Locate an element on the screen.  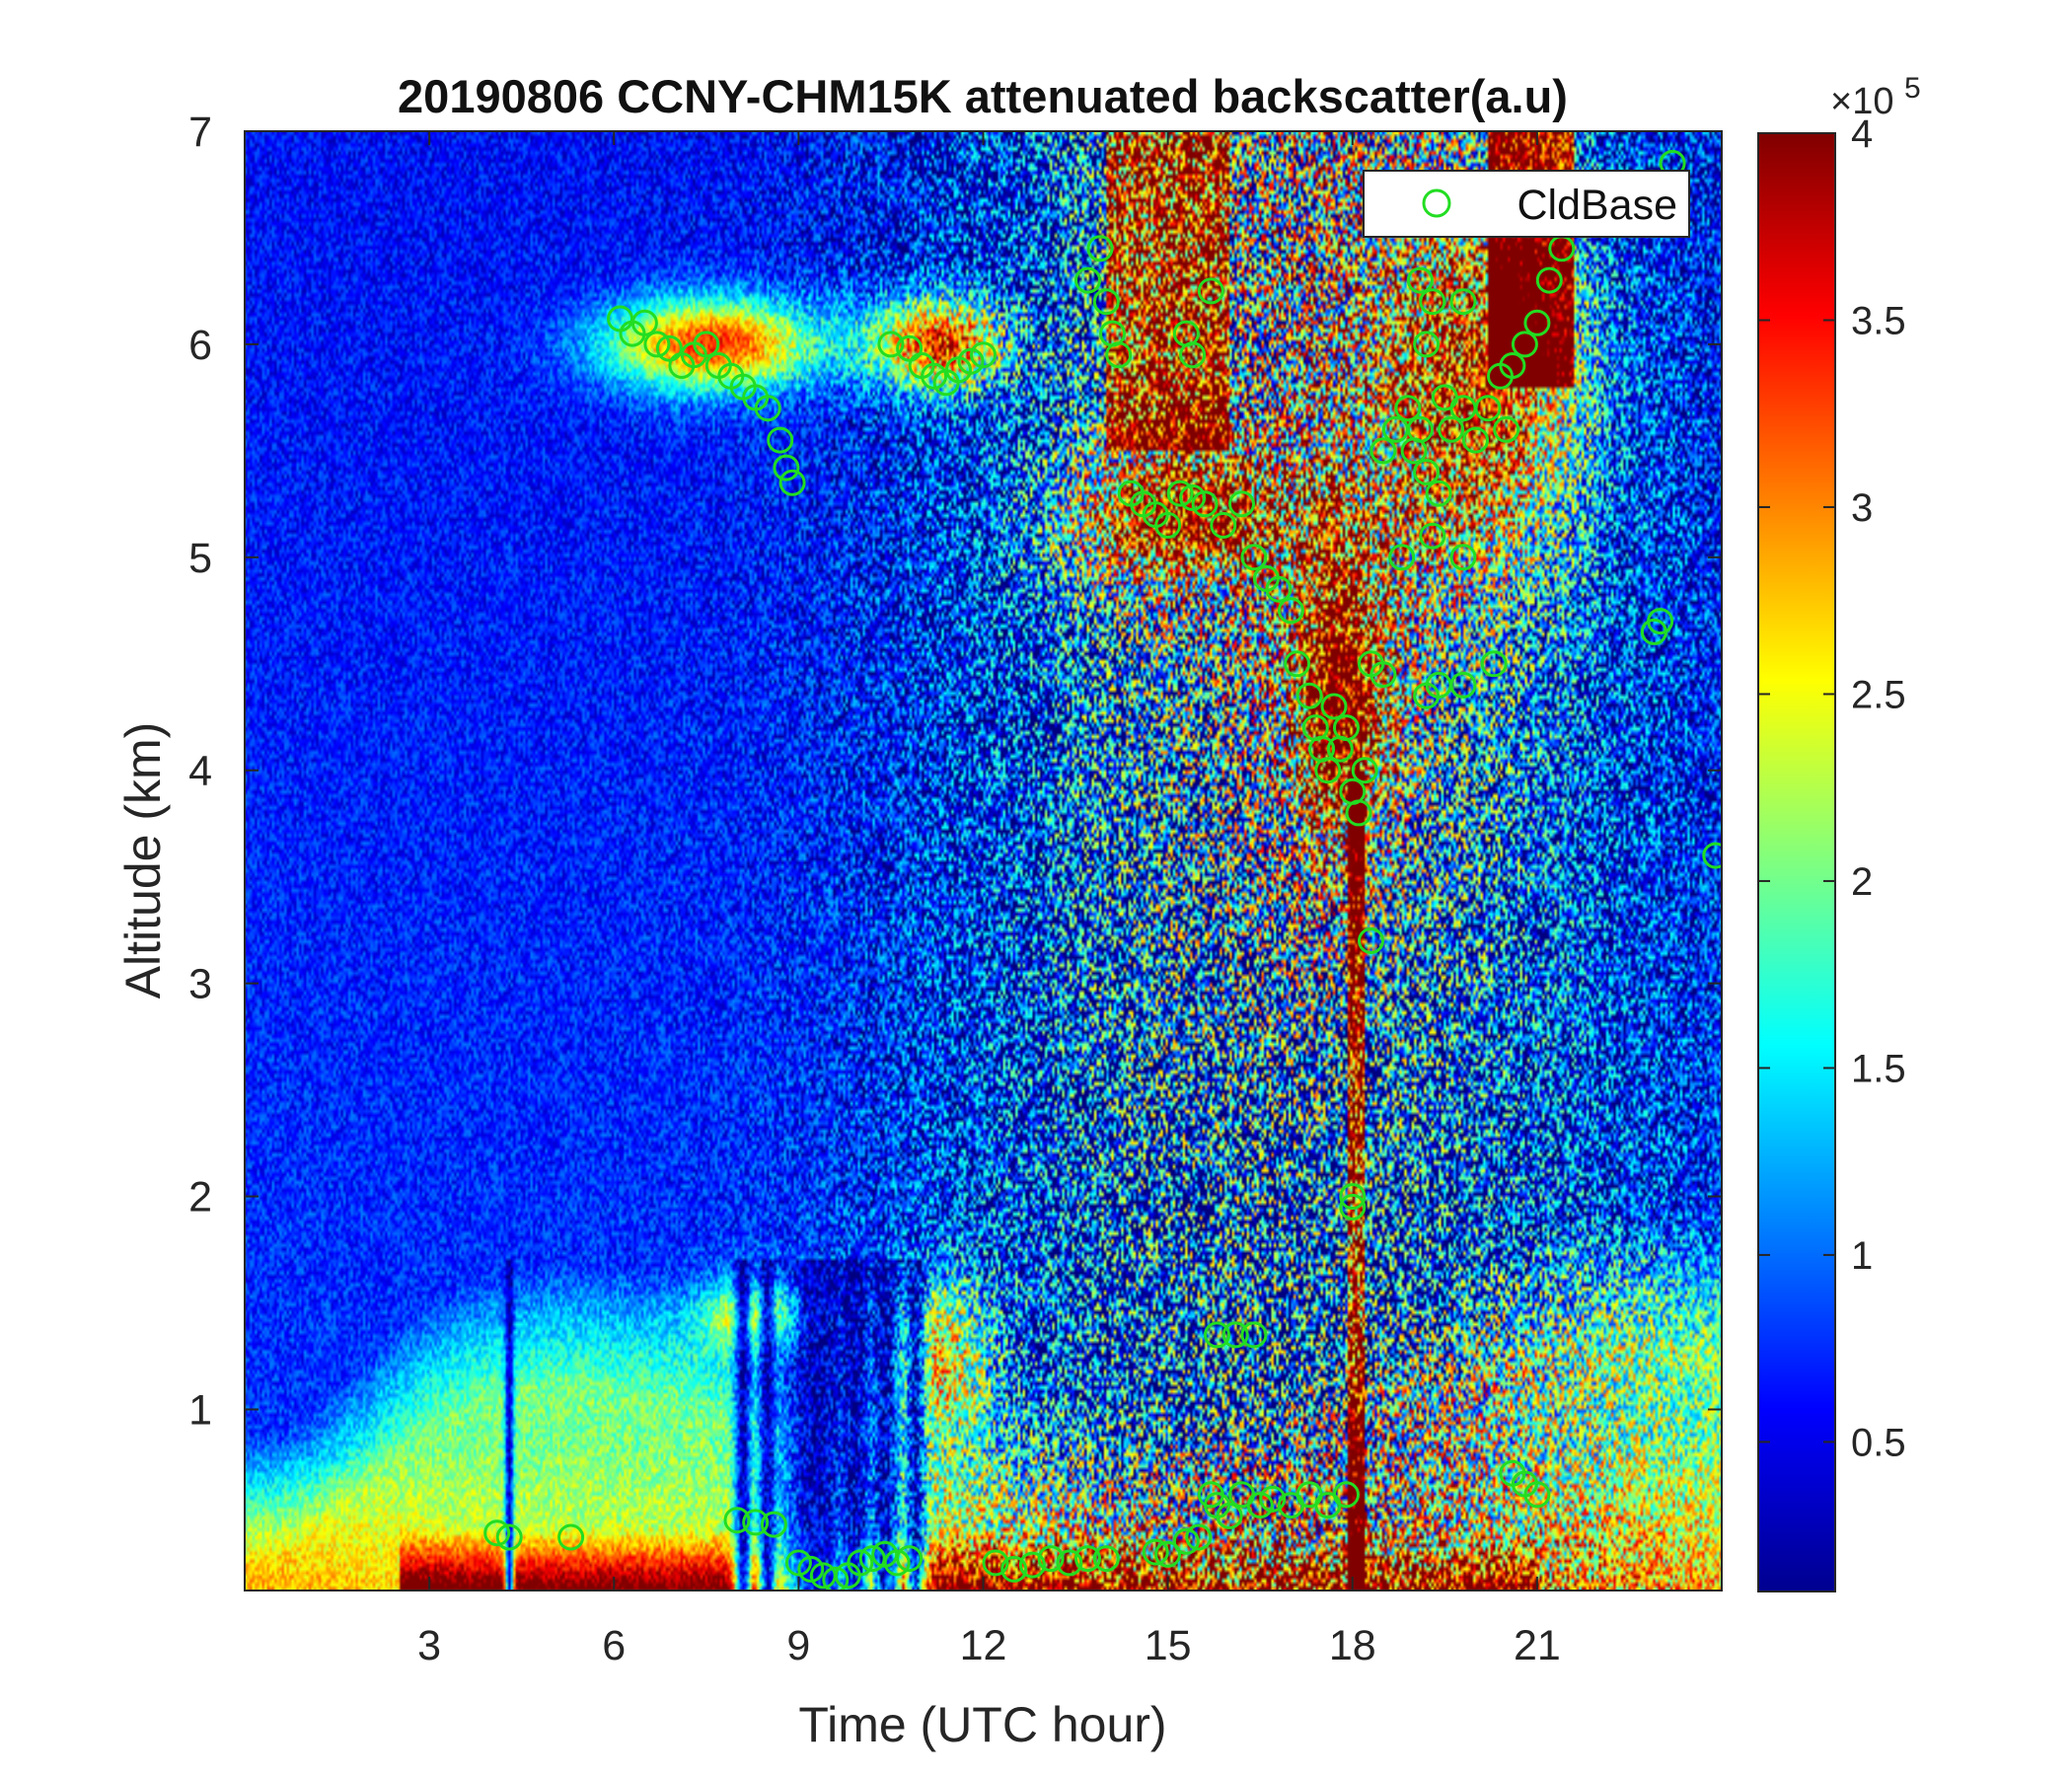
colorbar-tick-label-0.5: 0.5 is located at coordinates (1879, 1443).